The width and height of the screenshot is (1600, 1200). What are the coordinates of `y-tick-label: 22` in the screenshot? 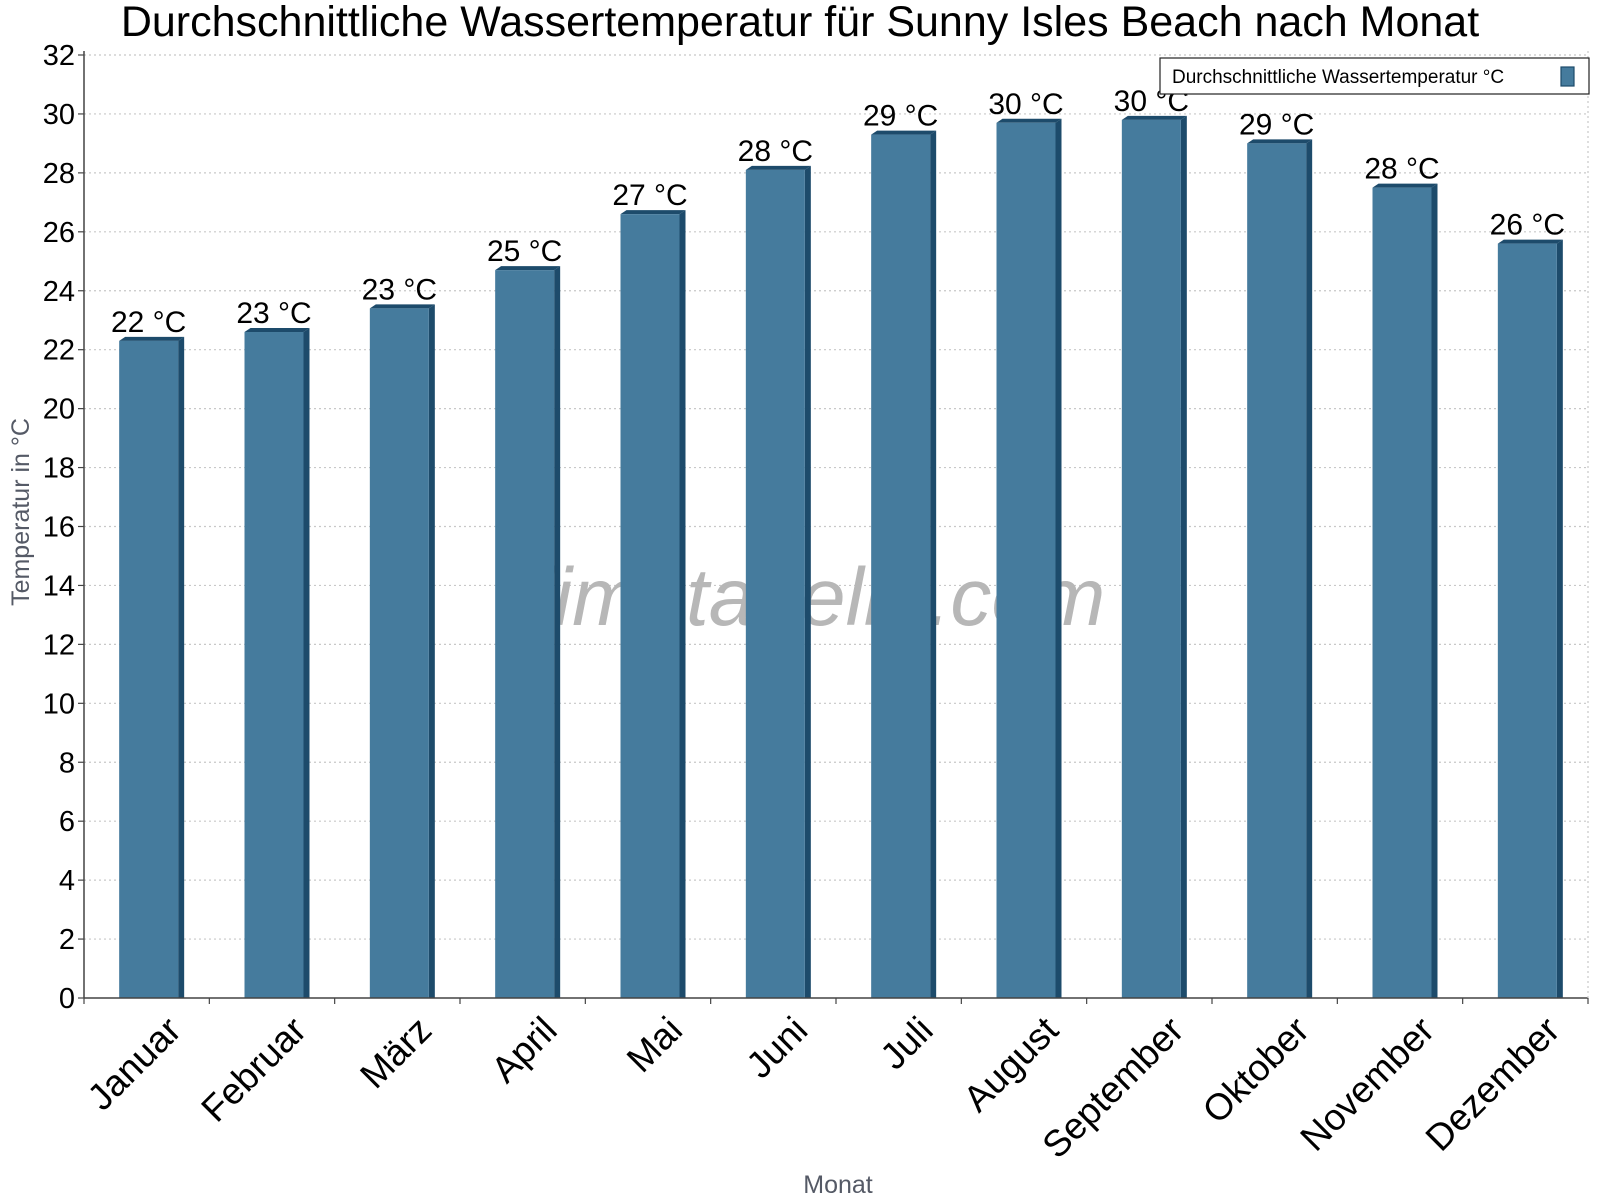 It's located at (59, 351).